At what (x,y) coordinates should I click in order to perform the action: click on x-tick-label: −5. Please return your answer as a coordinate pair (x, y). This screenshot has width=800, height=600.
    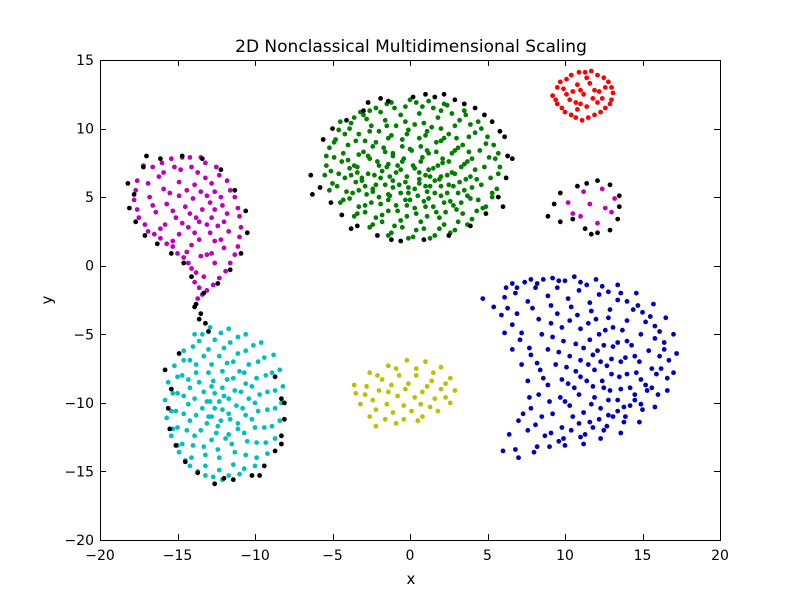
    Looking at the image, I should click on (332, 556).